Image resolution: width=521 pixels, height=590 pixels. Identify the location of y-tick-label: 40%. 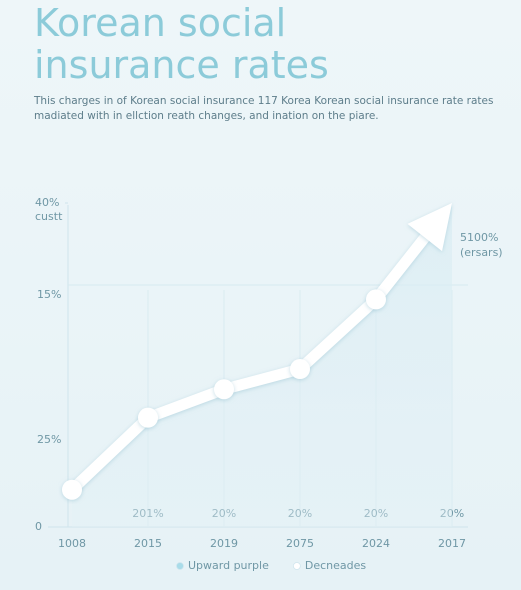
(47, 202).